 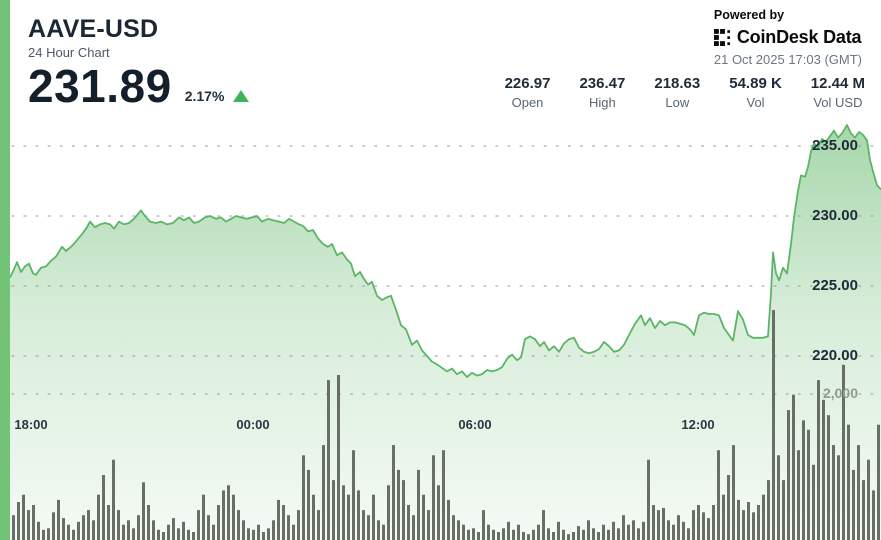 I want to click on time-tick-label: 12:00, so click(x=698, y=424).